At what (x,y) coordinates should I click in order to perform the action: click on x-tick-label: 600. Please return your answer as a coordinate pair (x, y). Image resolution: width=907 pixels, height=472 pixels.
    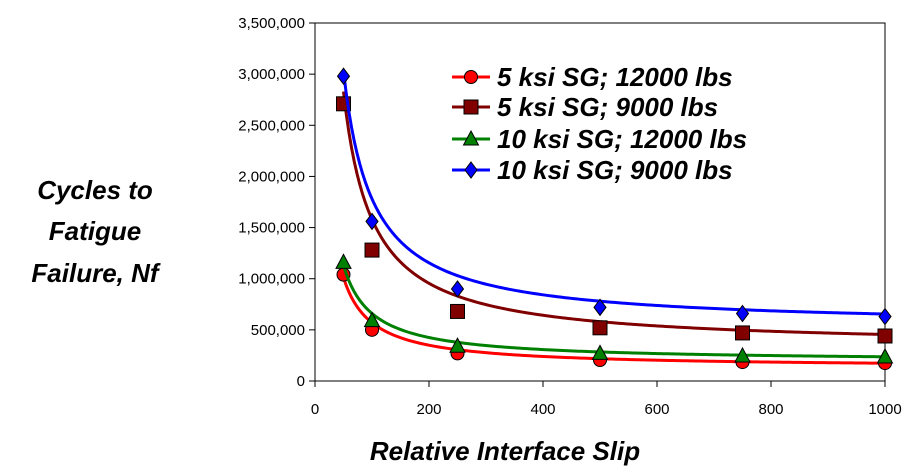
    Looking at the image, I should click on (656, 409).